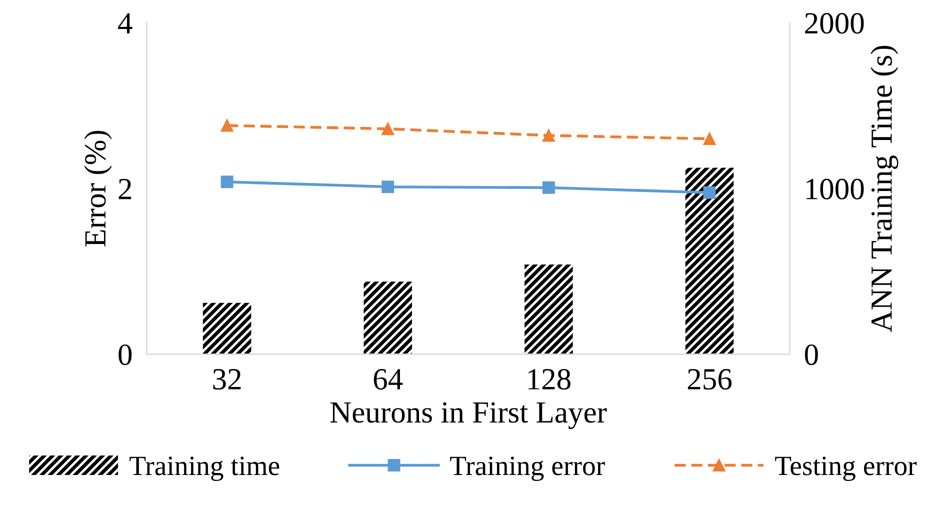  Describe the element at coordinates (527, 468) in the screenshot. I see `legend-label: Training error` at that location.